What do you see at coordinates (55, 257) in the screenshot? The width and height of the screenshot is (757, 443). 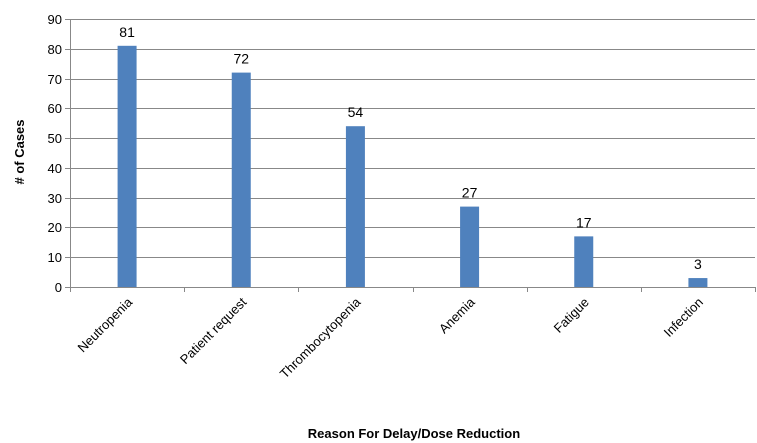 I see `y-tick-label: 10` at bounding box center [55, 257].